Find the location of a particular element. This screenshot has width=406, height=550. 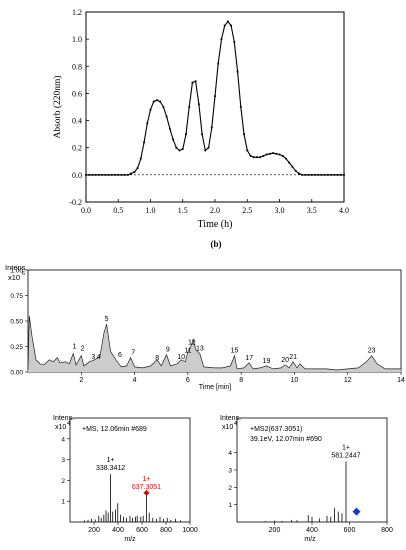

middle-peak-label: 15 is located at coordinates (235, 351).